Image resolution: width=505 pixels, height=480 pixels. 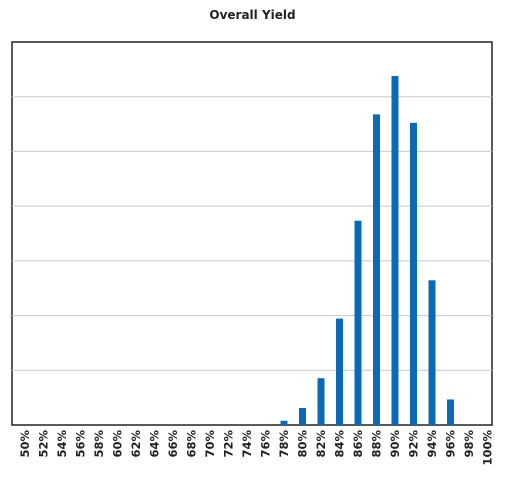 I want to click on x-tick-label: 88%, so click(x=377, y=444).